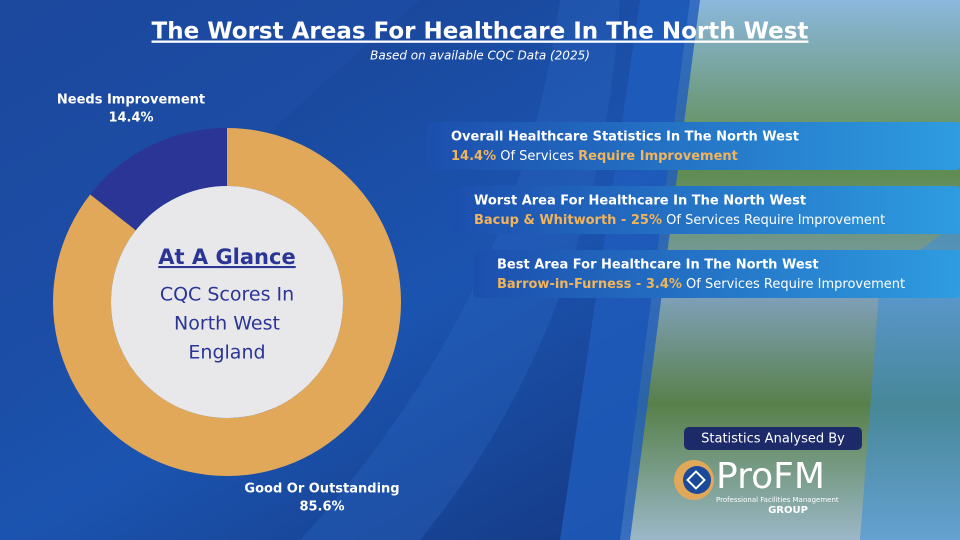  I want to click on panel-text: Require Improvement, so click(658, 156).